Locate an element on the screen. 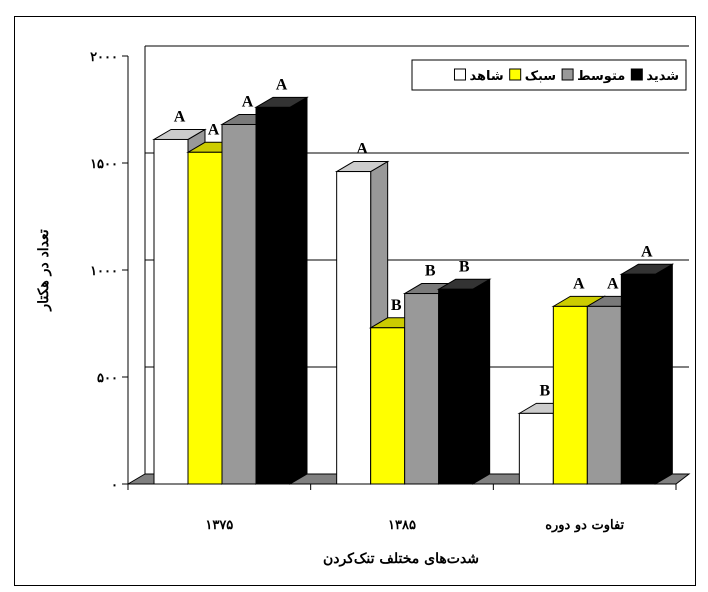 The height and width of the screenshot is (592, 708). legend-label: شاهد is located at coordinates (486, 76).